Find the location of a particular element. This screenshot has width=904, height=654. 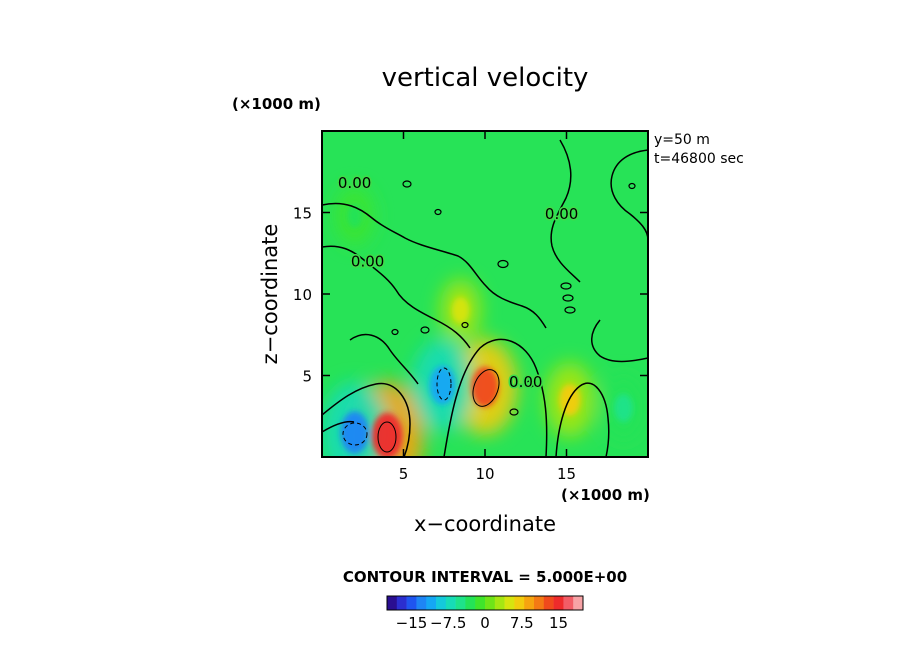

negative-contour-left is located at coordinates (355, 434).